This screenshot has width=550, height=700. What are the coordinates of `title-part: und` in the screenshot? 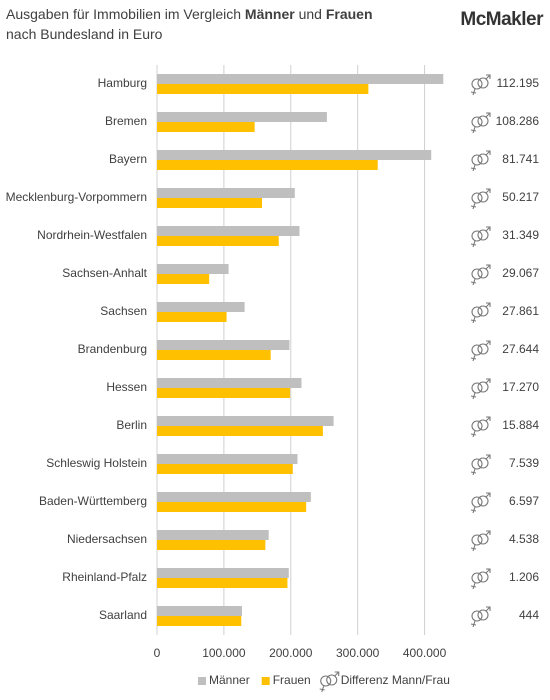 It's located at (310, 14).